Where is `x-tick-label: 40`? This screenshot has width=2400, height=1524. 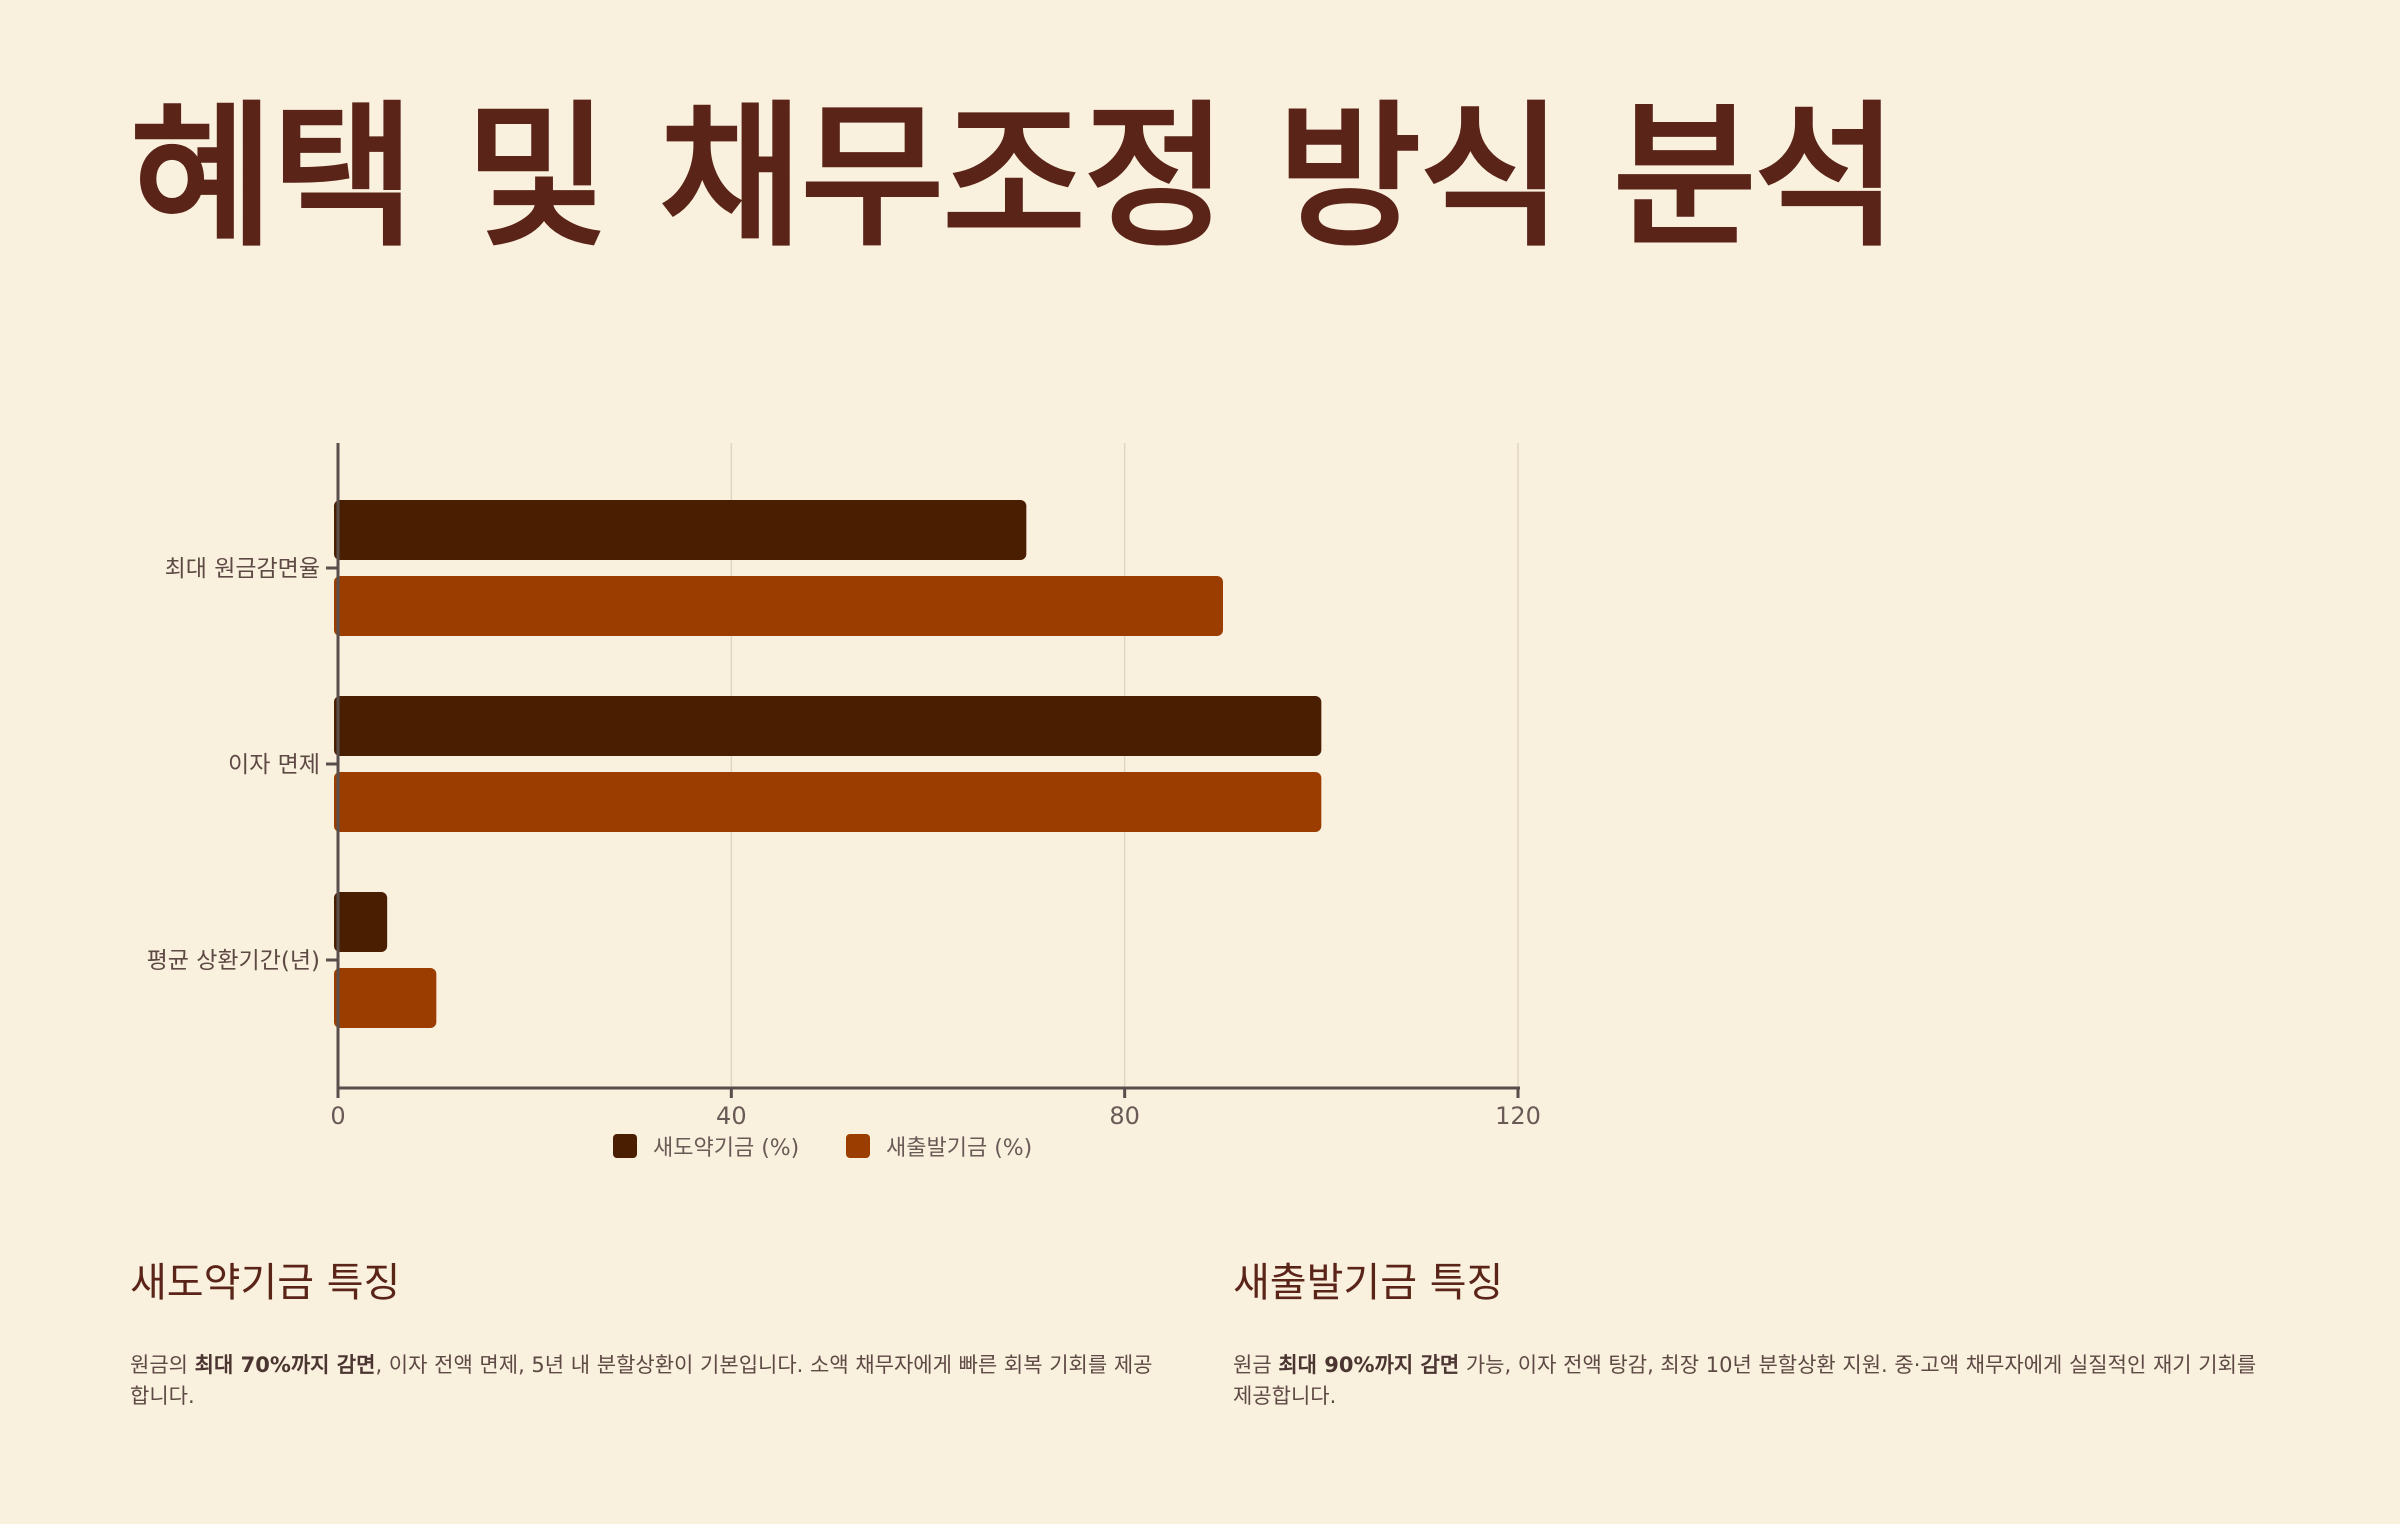 x-tick-label: 40 is located at coordinates (731, 1116).